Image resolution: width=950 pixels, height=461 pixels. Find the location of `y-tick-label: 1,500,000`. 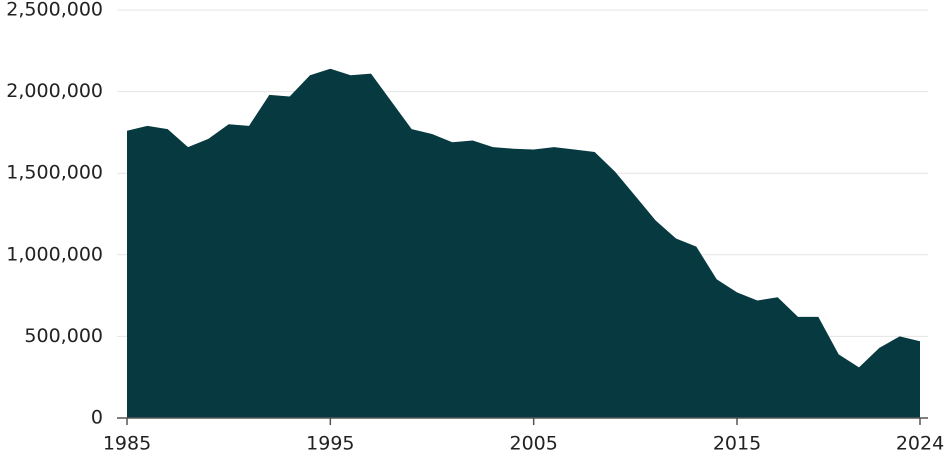

y-tick-label: 1,500,000 is located at coordinates (54, 173).